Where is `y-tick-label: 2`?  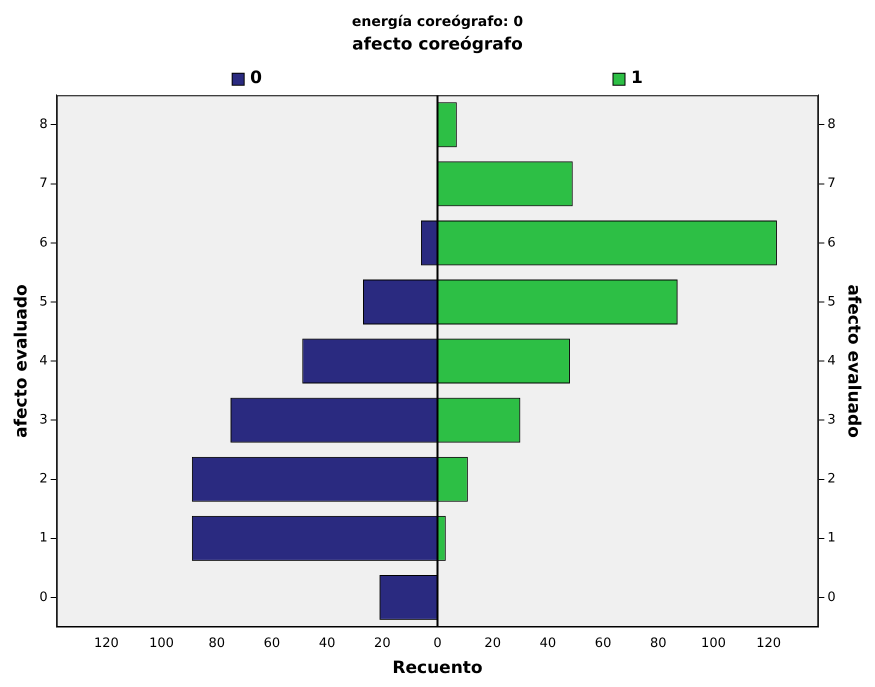
y-tick-label: 2 is located at coordinates (43, 479).